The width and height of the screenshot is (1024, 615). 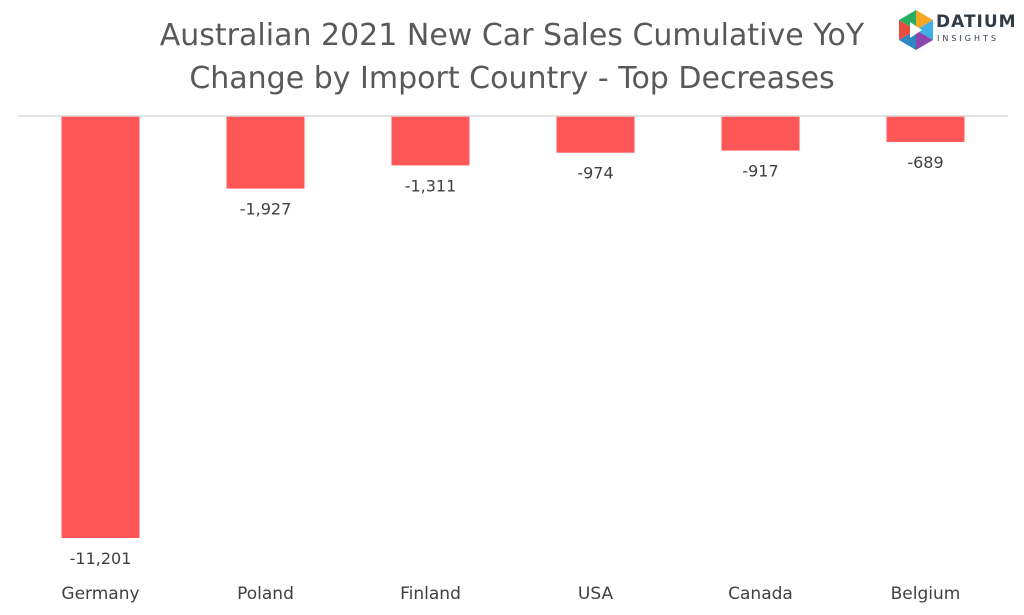 I want to click on data-label-poland: -1,927, so click(x=266, y=209).